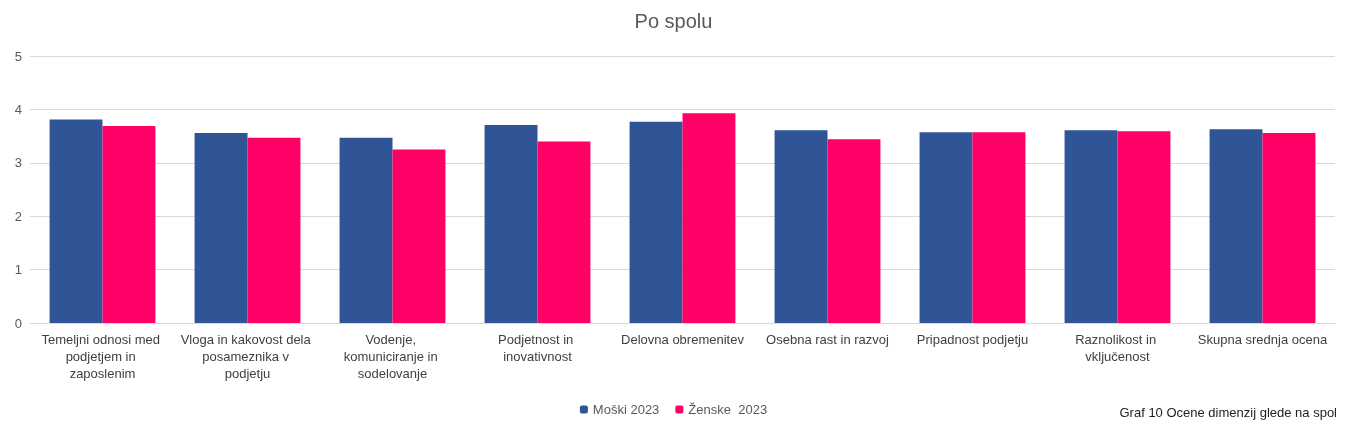 The height and width of the screenshot is (421, 1347). Describe the element at coordinates (18, 56) in the screenshot. I see `y-tick-label: 5` at that location.